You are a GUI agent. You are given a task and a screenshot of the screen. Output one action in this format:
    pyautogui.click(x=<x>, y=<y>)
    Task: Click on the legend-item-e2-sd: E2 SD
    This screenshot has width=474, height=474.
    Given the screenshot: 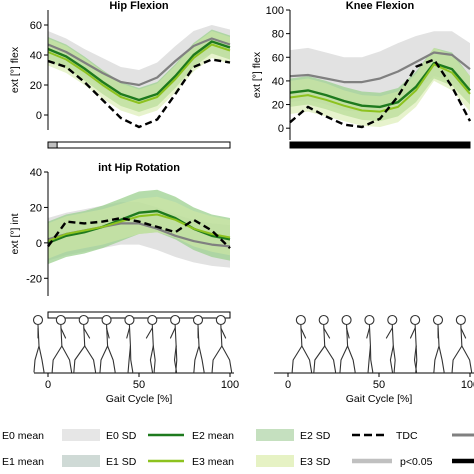 What is the action you would take?
    pyautogui.click(x=293, y=435)
    